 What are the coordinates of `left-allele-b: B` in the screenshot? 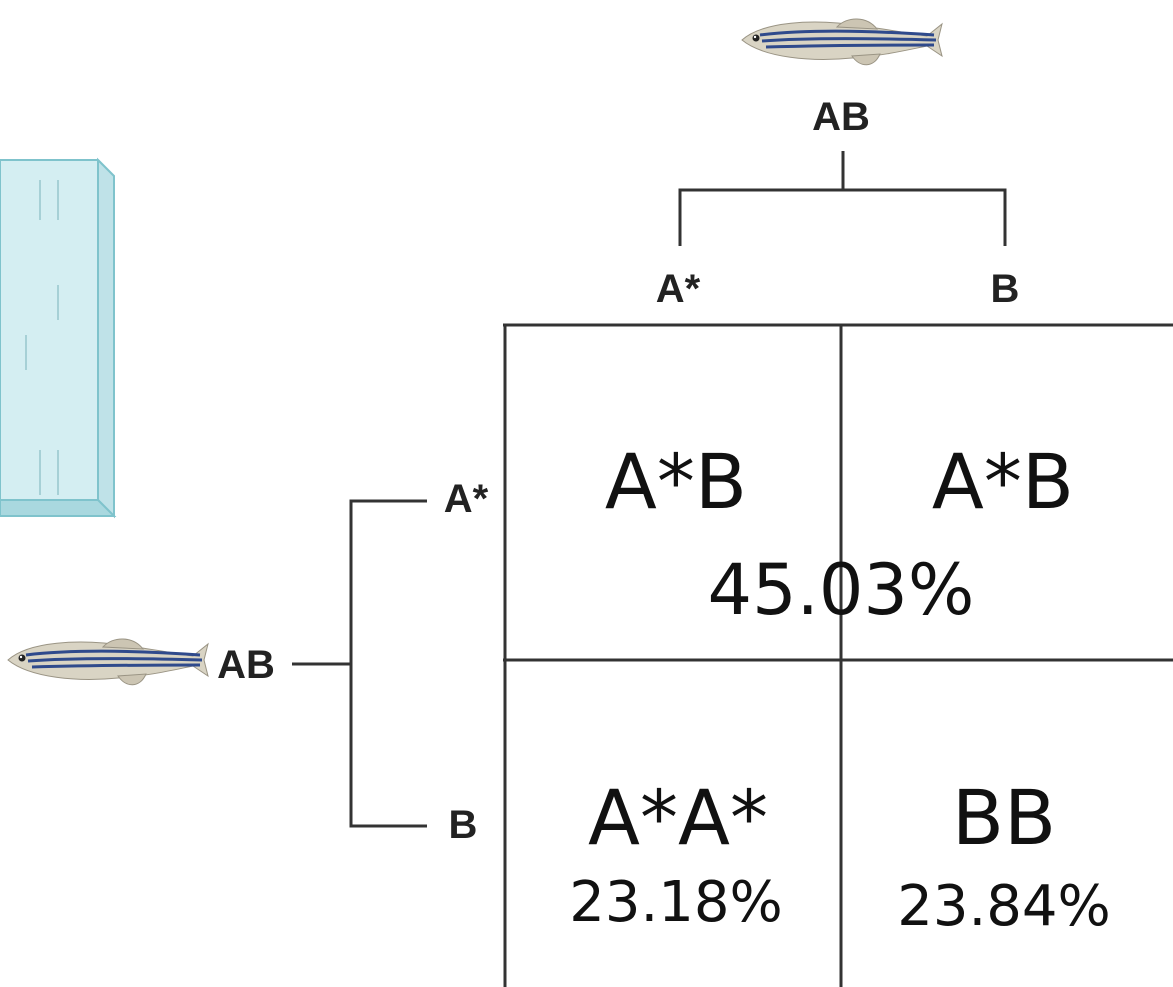 It's located at (463, 825).